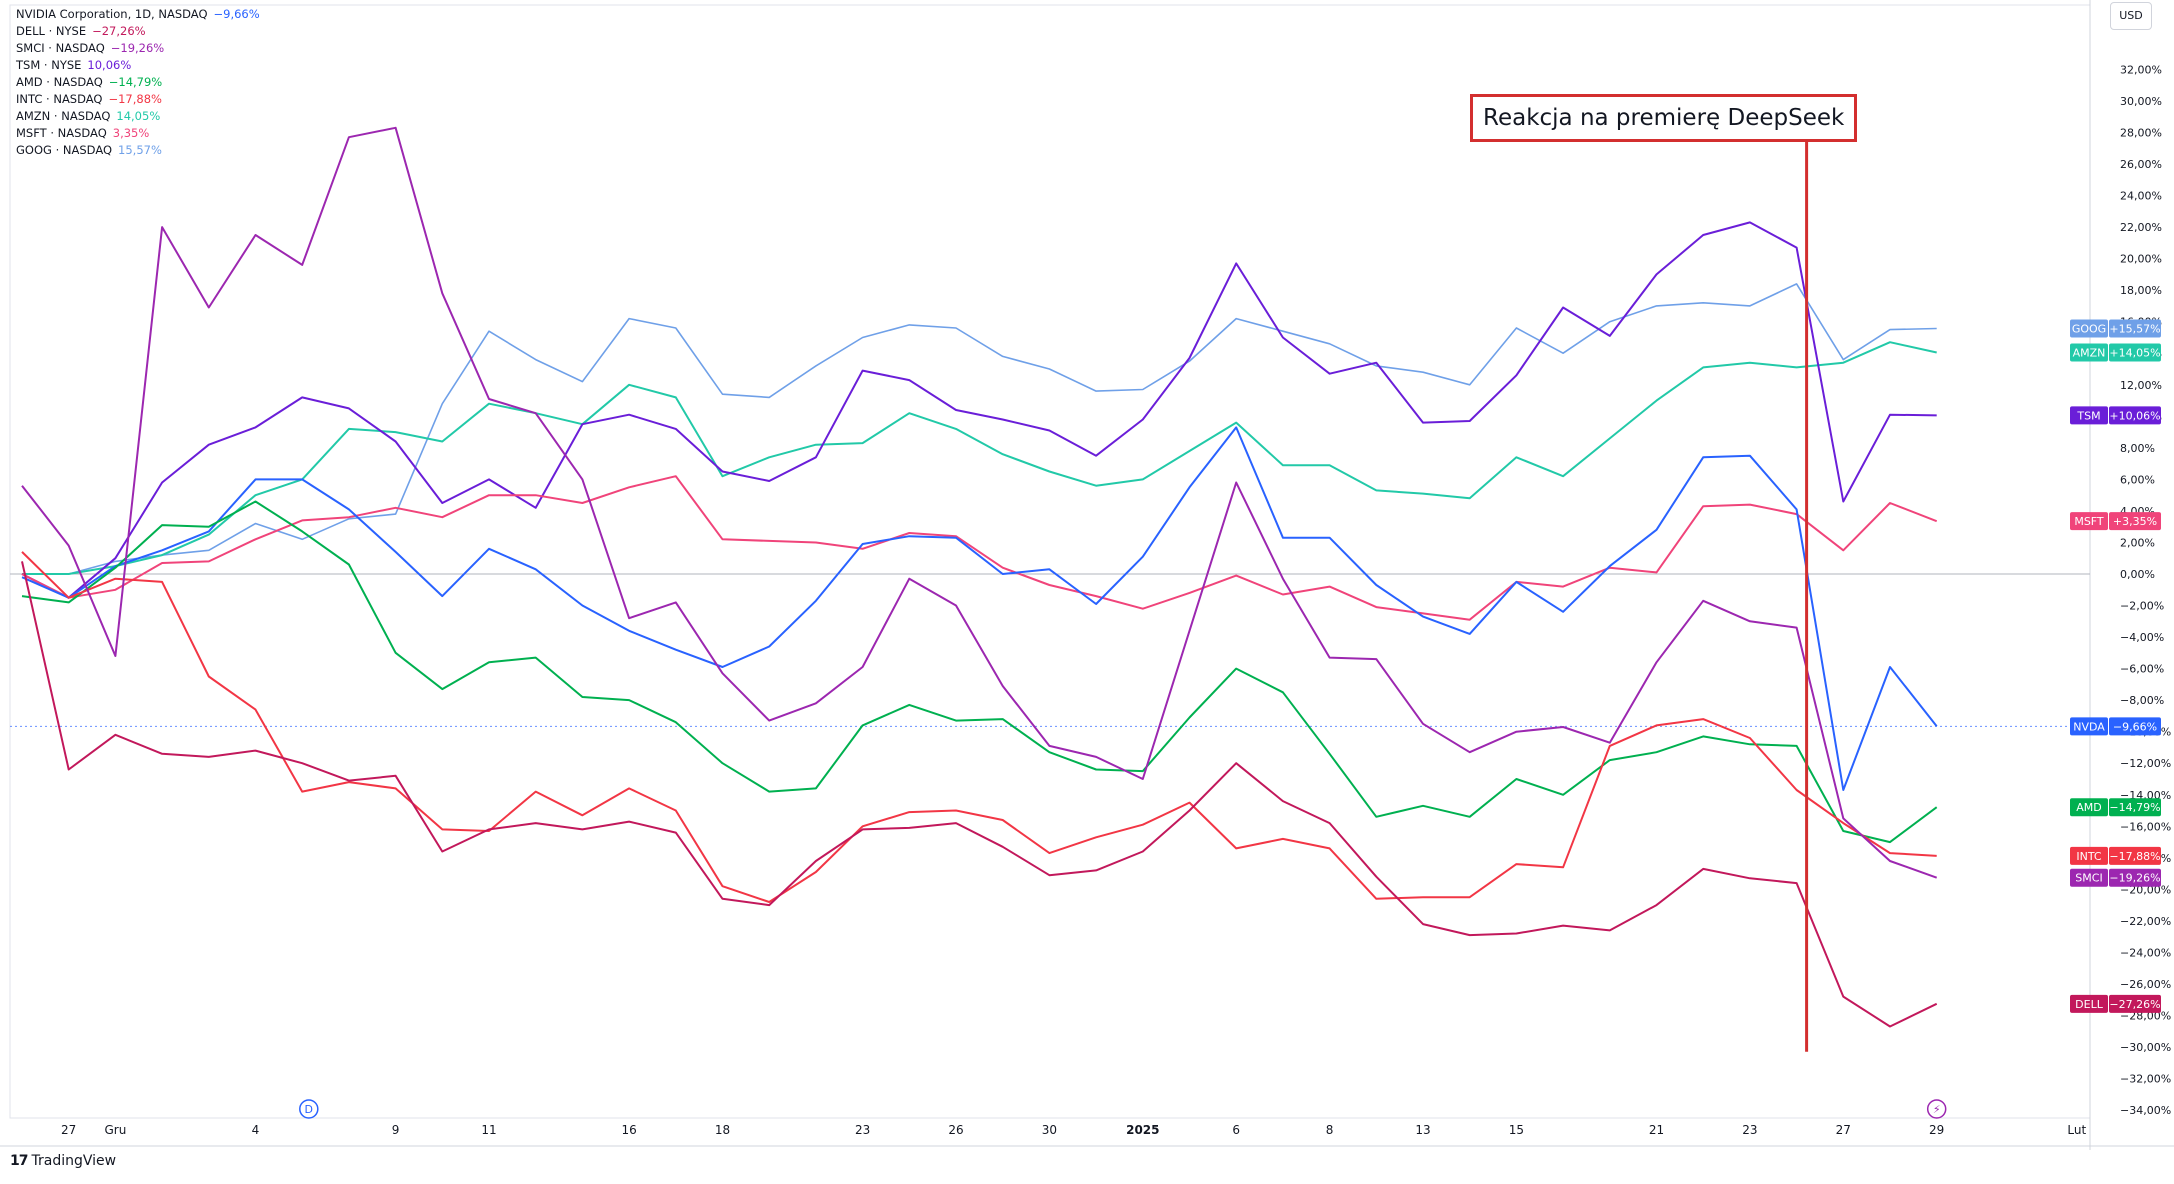  I want to click on legend-item-smci: SMCI · NASDAQ −19,26%, so click(138, 48).